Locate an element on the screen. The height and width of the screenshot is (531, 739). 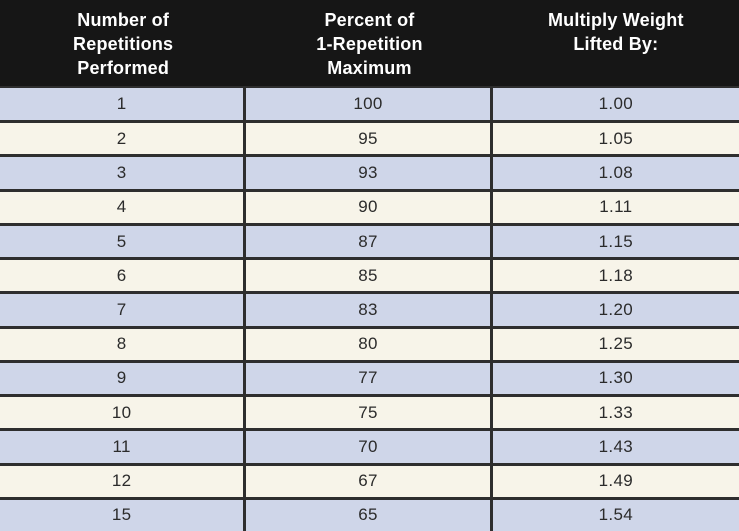
cell-percent-1rm: 90 is located at coordinates (369, 207).